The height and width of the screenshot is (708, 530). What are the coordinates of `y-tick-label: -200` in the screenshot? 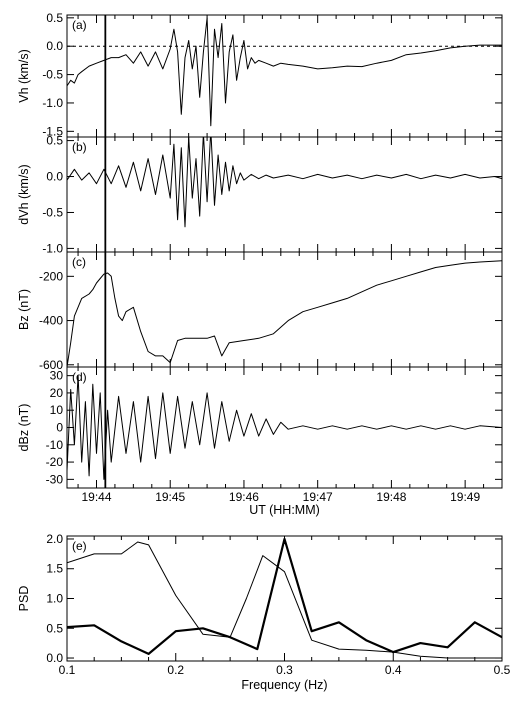 It's located at (51, 276).